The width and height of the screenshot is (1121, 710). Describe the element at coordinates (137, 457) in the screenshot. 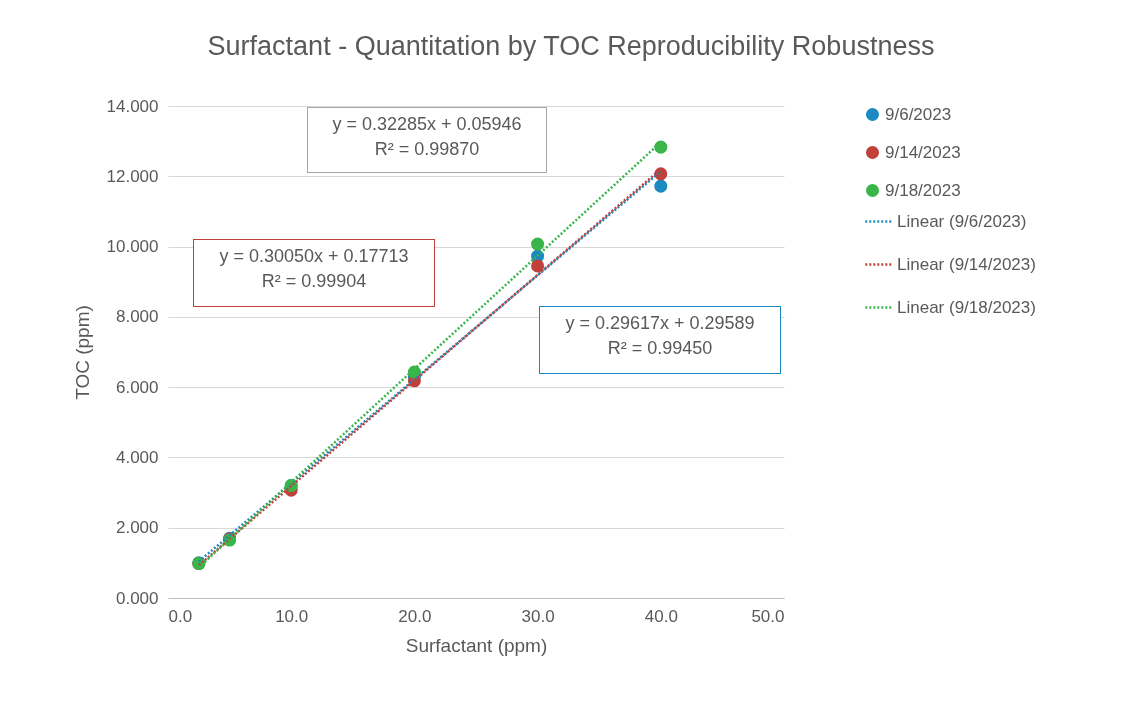

I see `y-tick-label: 4.000` at that location.